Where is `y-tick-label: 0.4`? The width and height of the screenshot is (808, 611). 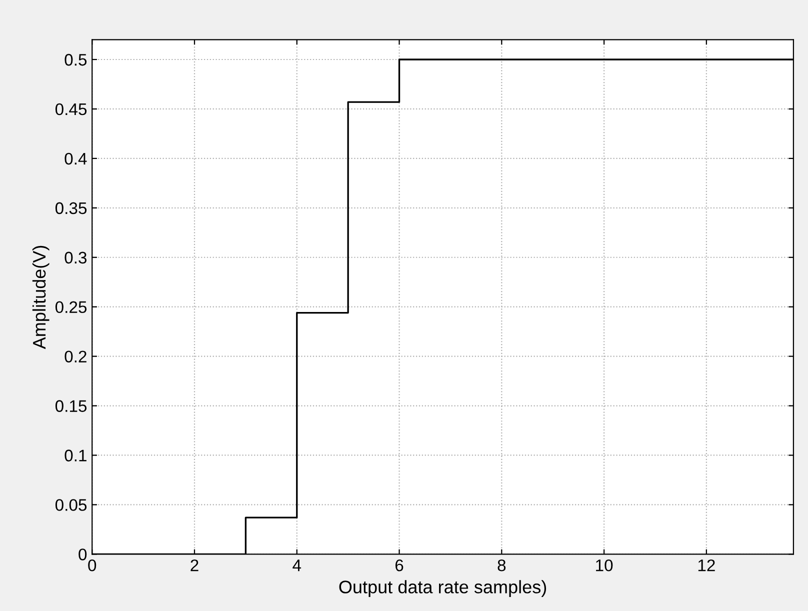 y-tick-label: 0.4 is located at coordinates (75, 158).